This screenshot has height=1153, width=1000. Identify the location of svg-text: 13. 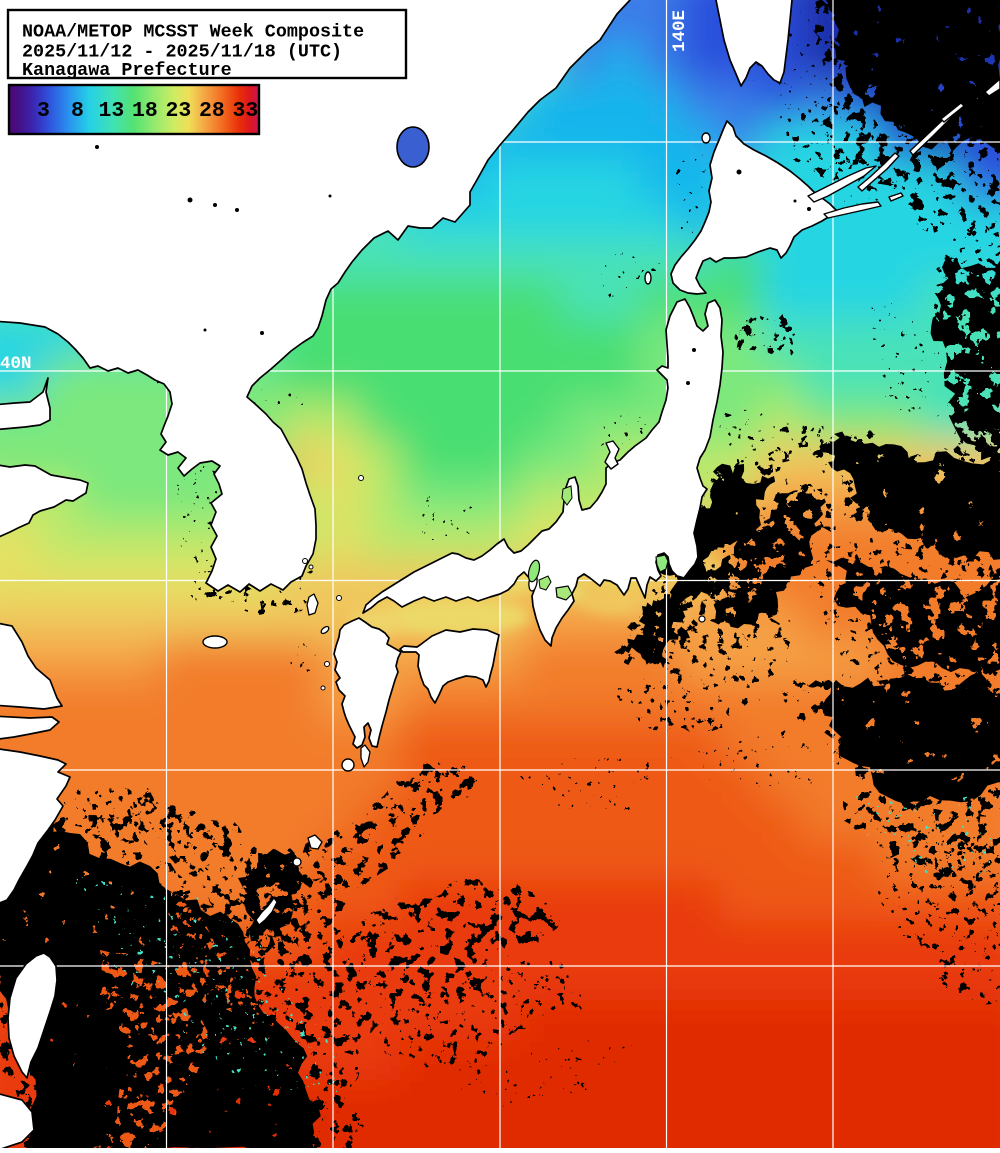
(112, 111).